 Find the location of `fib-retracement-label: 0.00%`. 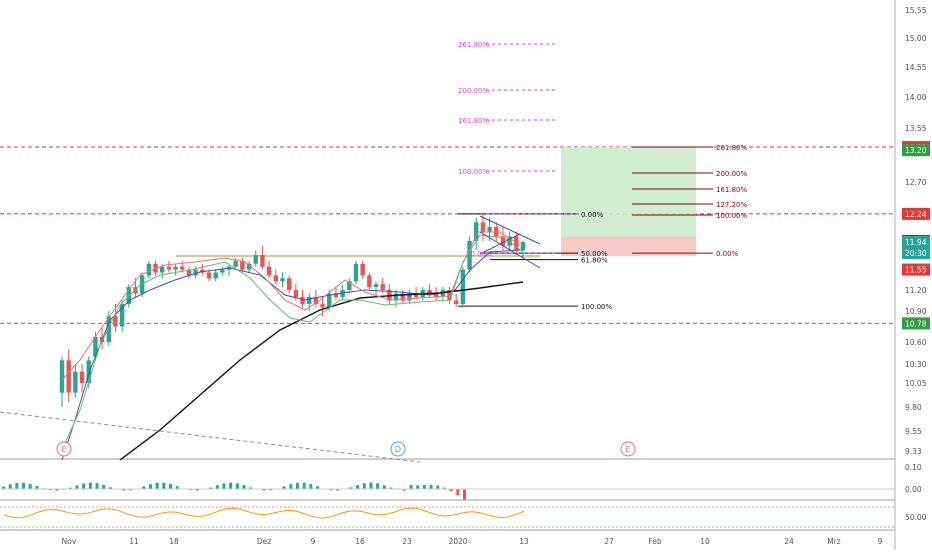

fib-retracement-label: 0.00% is located at coordinates (592, 215).